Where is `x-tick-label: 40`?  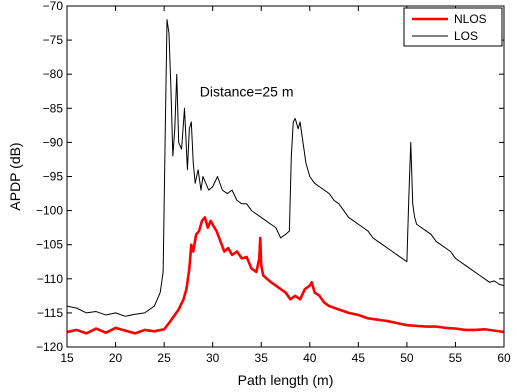 x-tick-label: 40 is located at coordinates (310, 358).